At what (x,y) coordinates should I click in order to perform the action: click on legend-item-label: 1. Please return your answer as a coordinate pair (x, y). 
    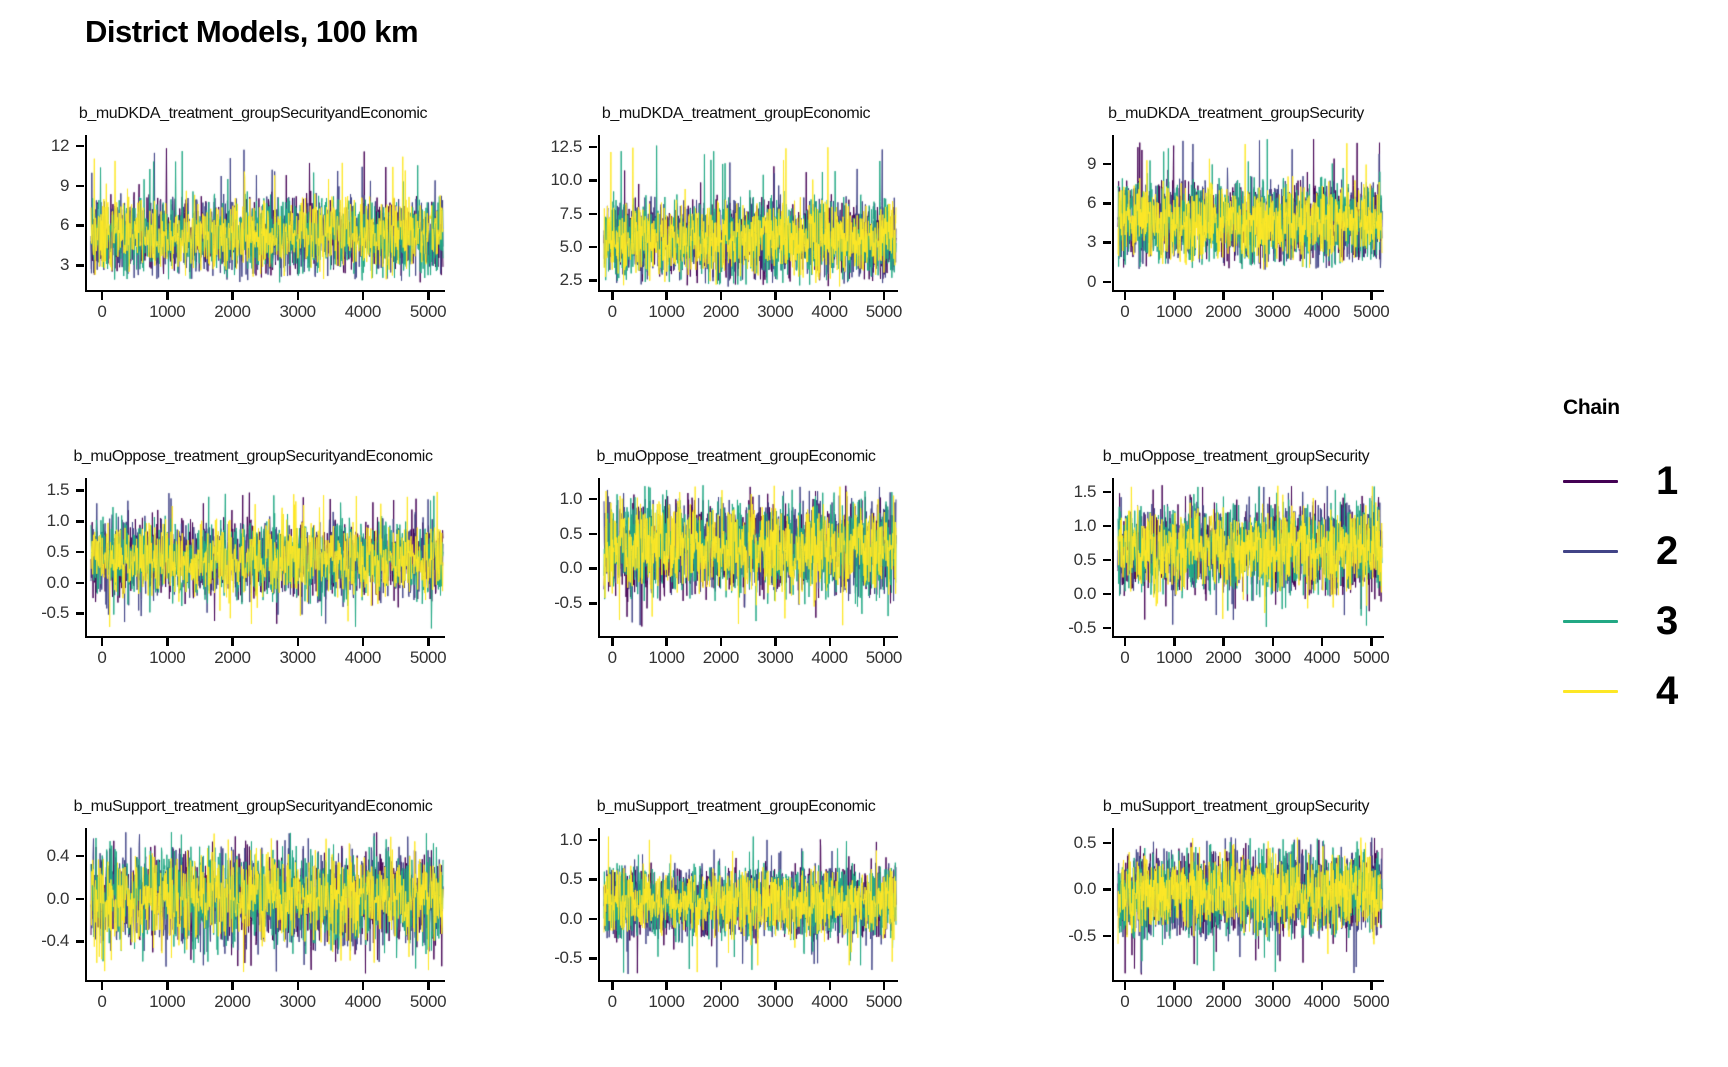
    Looking at the image, I should click on (1667, 480).